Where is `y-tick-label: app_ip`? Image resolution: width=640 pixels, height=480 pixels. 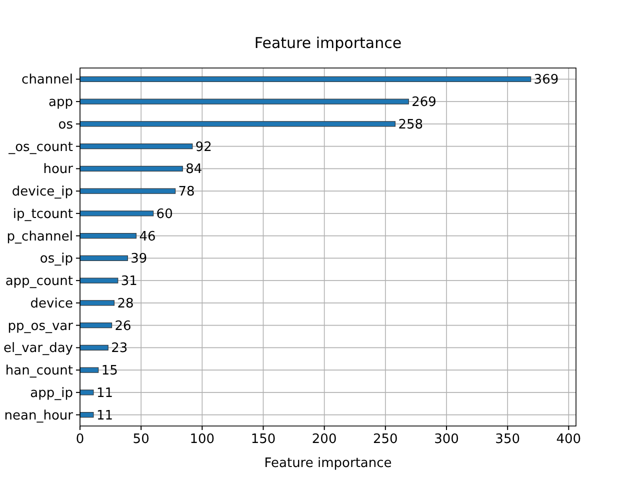 y-tick-label: app_ip is located at coordinates (51, 393).